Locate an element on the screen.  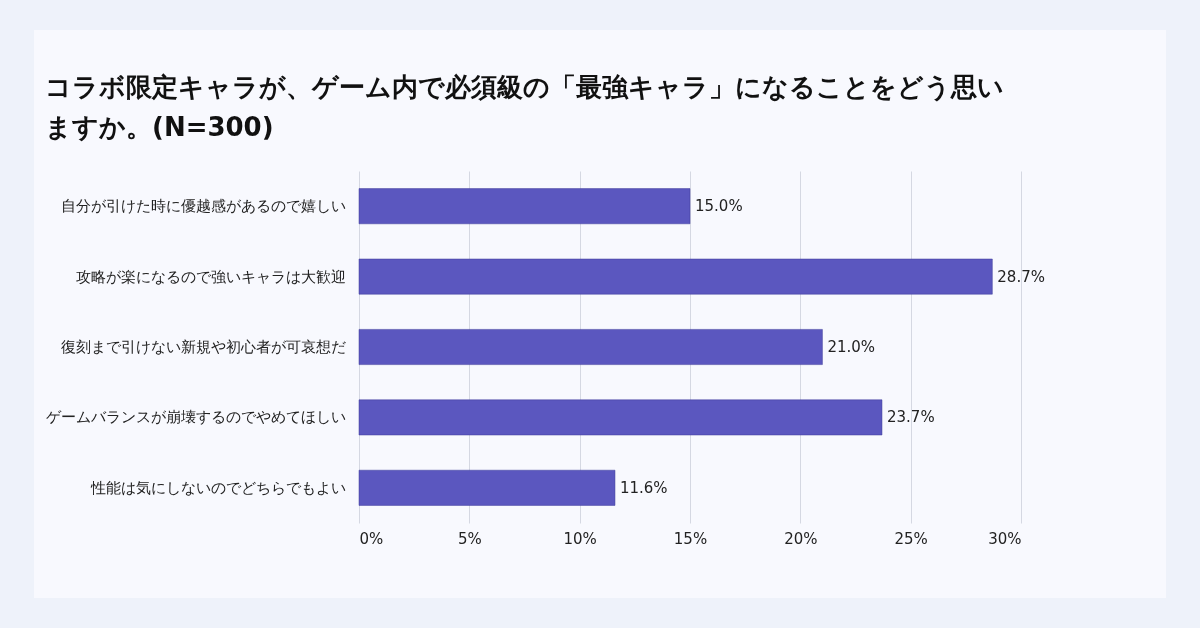
data-label: 15.0% is located at coordinates (719, 206).